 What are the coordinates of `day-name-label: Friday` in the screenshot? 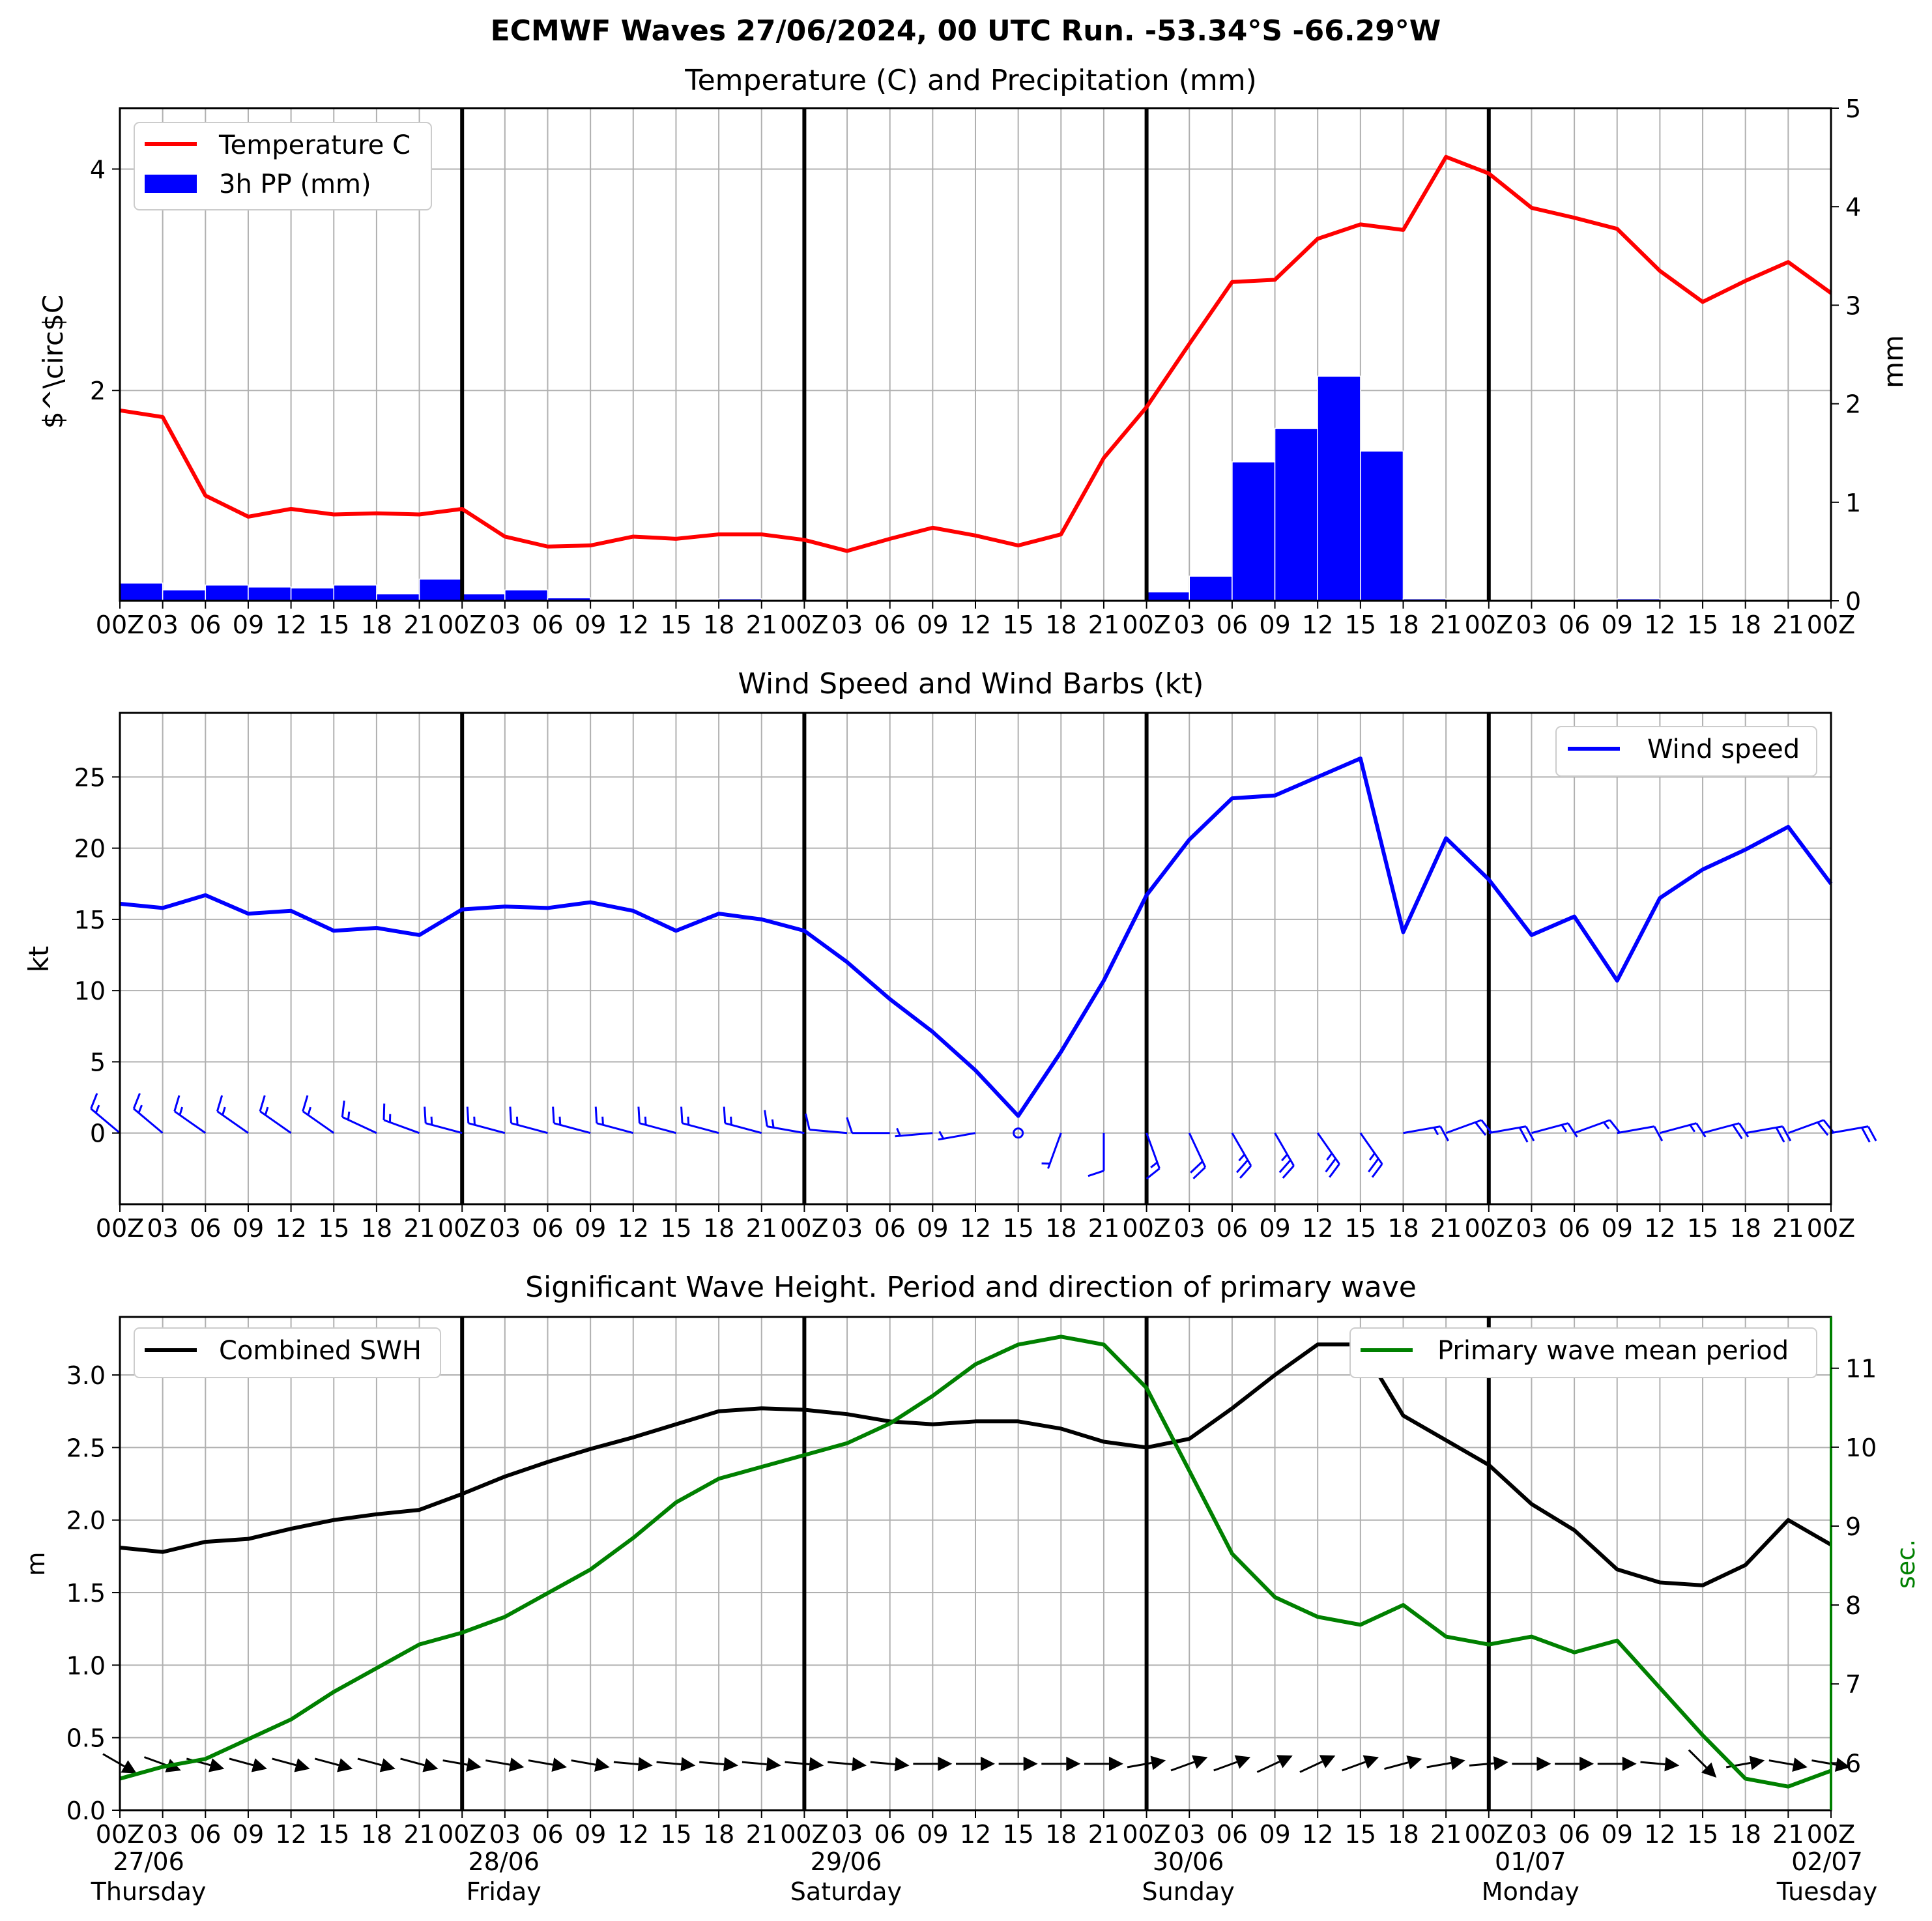 It's located at (504, 1891).